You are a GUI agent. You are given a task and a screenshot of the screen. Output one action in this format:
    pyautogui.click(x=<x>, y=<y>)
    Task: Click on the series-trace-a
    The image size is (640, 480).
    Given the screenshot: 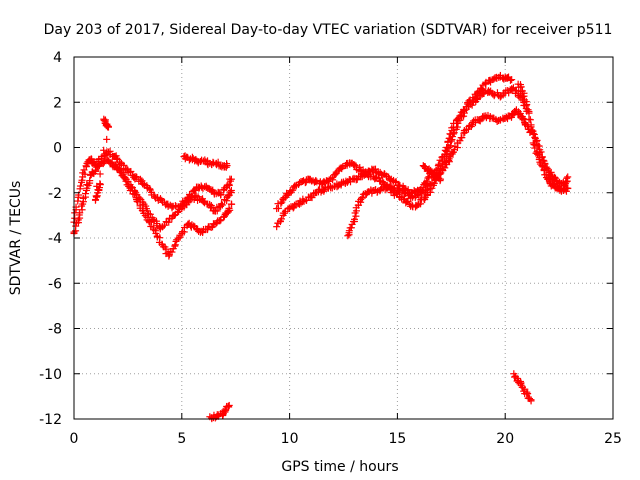 What is the action you would take?
    pyautogui.click(x=152, y=186)
    